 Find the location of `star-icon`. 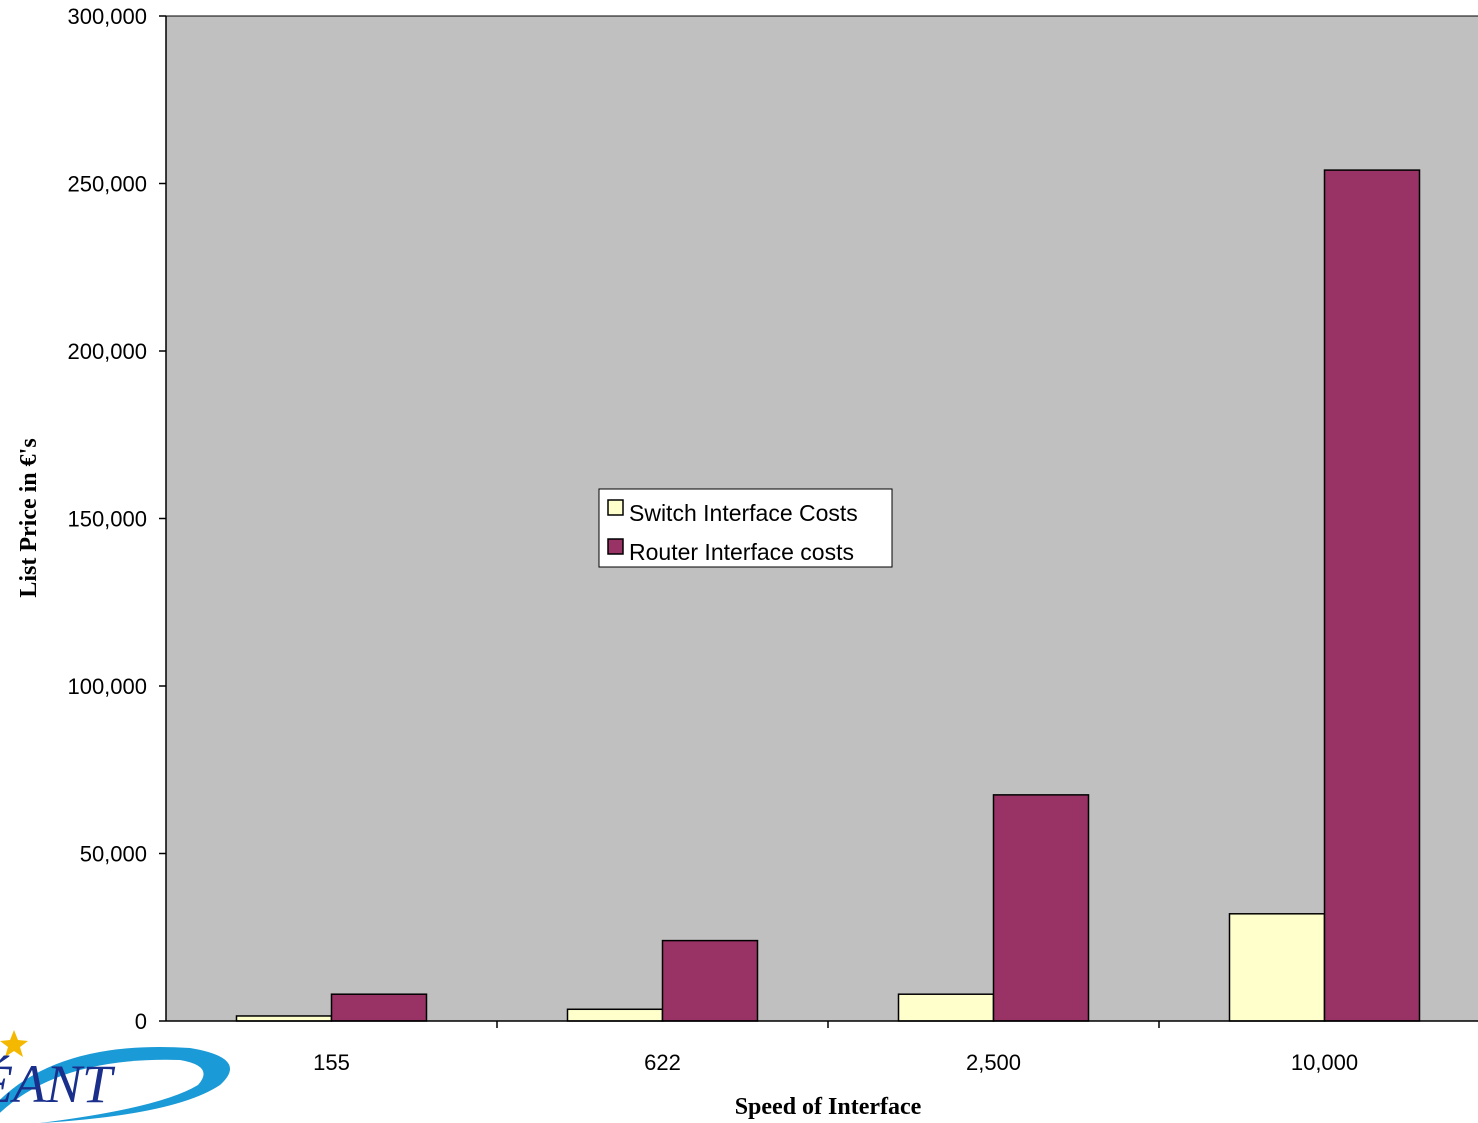

star-icon is located at coordinates (14, 1043).